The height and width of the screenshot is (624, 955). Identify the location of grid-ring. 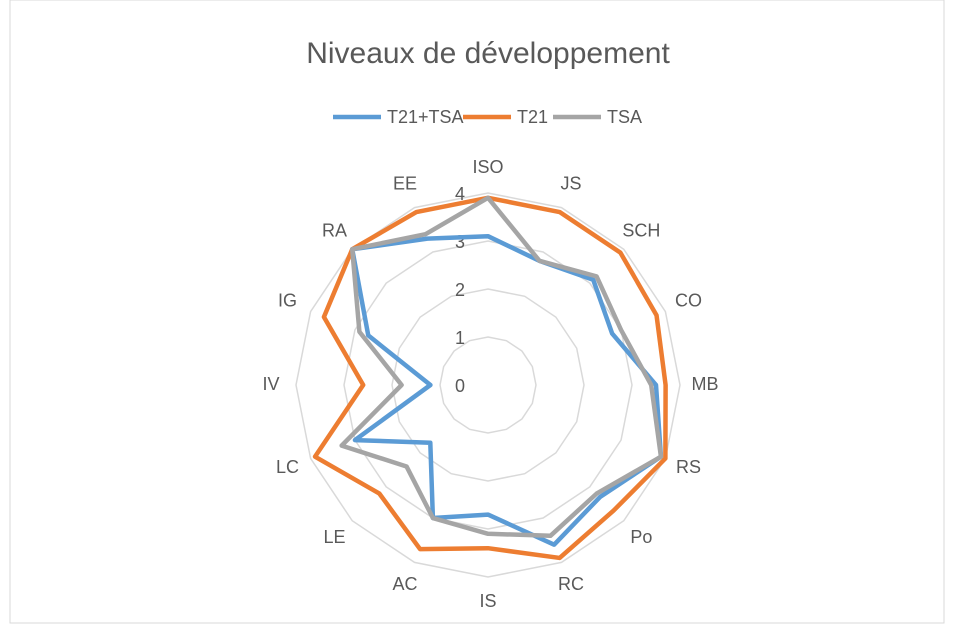
(488, 385).